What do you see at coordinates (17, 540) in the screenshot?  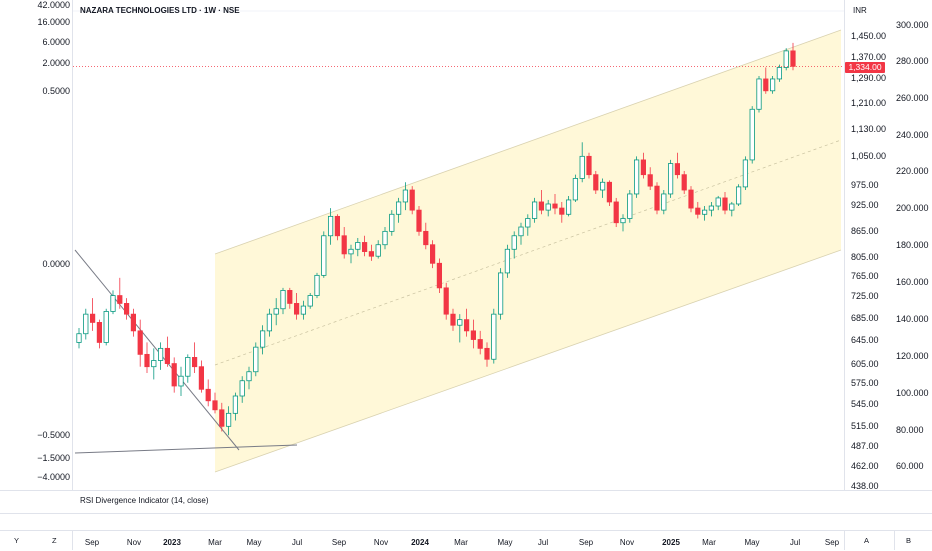 I see `corner-button-y: Y` at bounding box center [17, 540].